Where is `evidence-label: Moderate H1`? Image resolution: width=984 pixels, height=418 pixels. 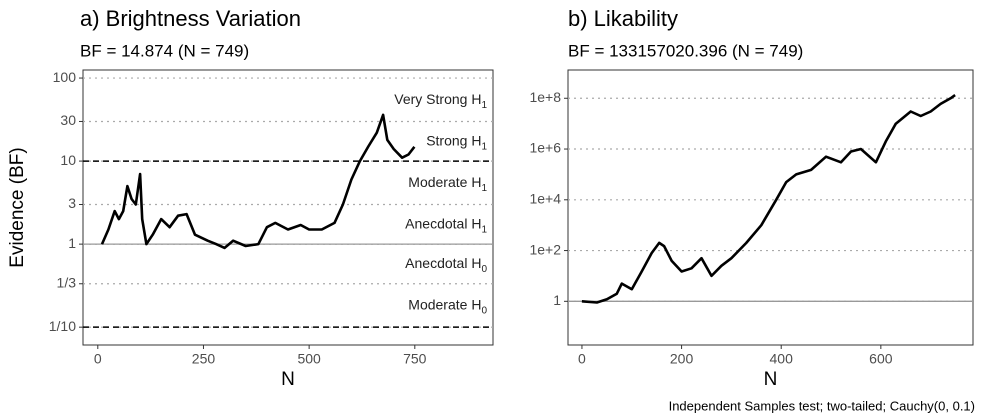
evidence-label: Moderate H1 is located at coordinates (447, 184).